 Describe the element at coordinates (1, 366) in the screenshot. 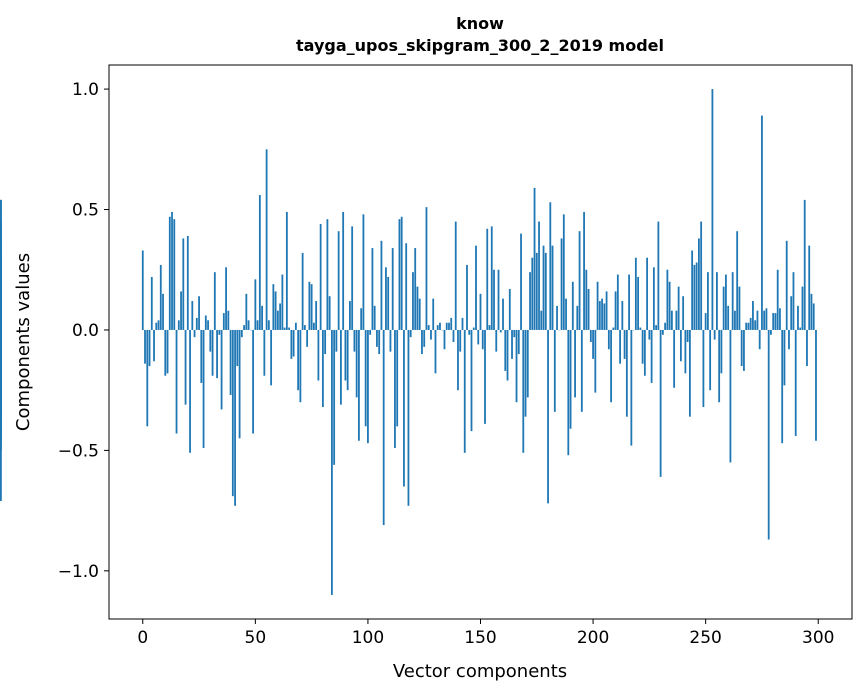

I see `bar-undefined` at that location.